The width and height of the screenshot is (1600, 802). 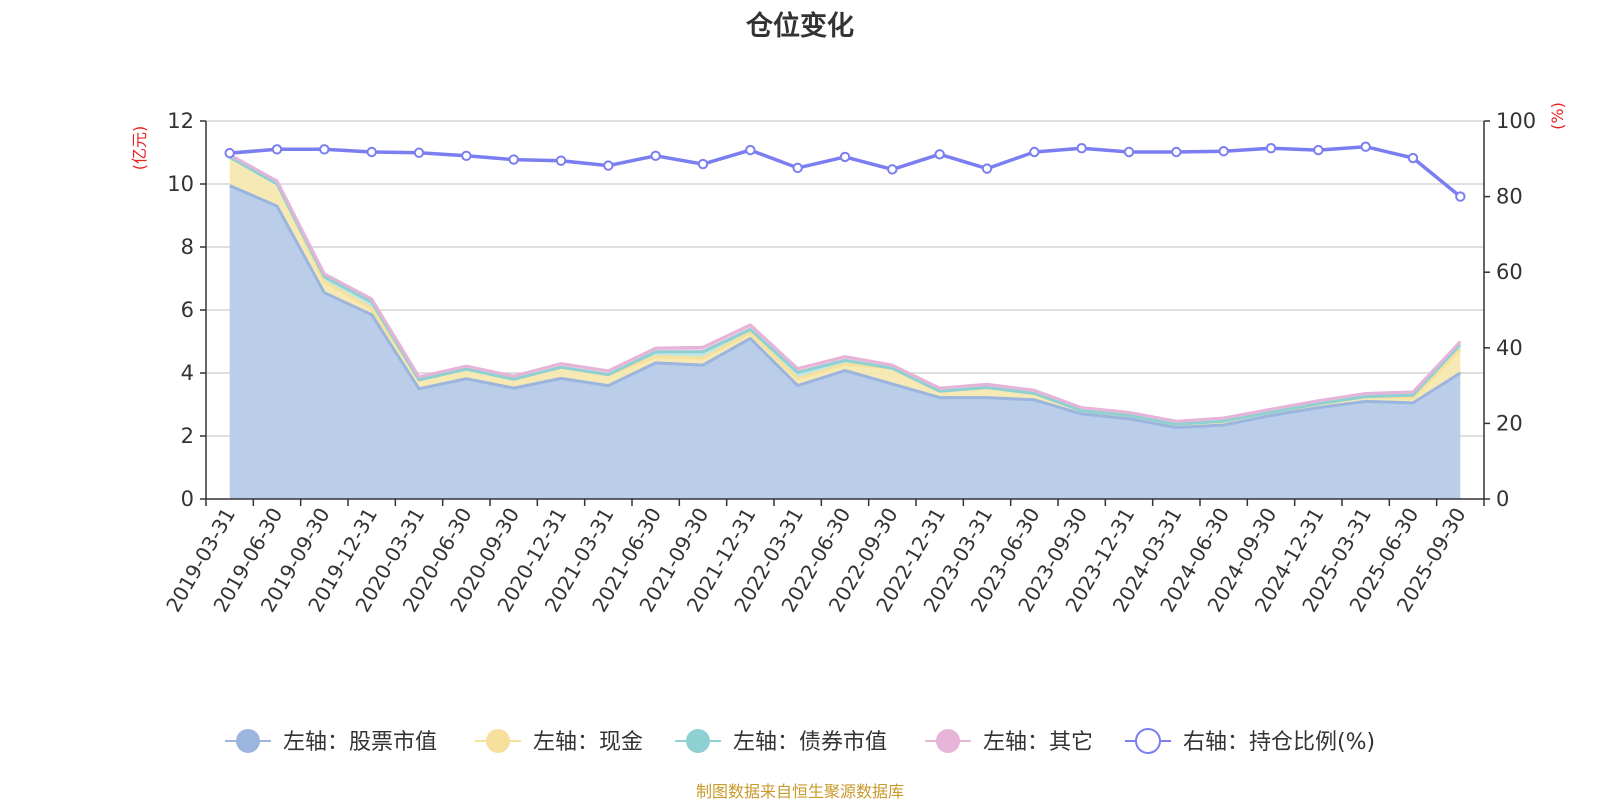 I want to click on legend-item: 左轴：现金, so click(x=559, y=742).